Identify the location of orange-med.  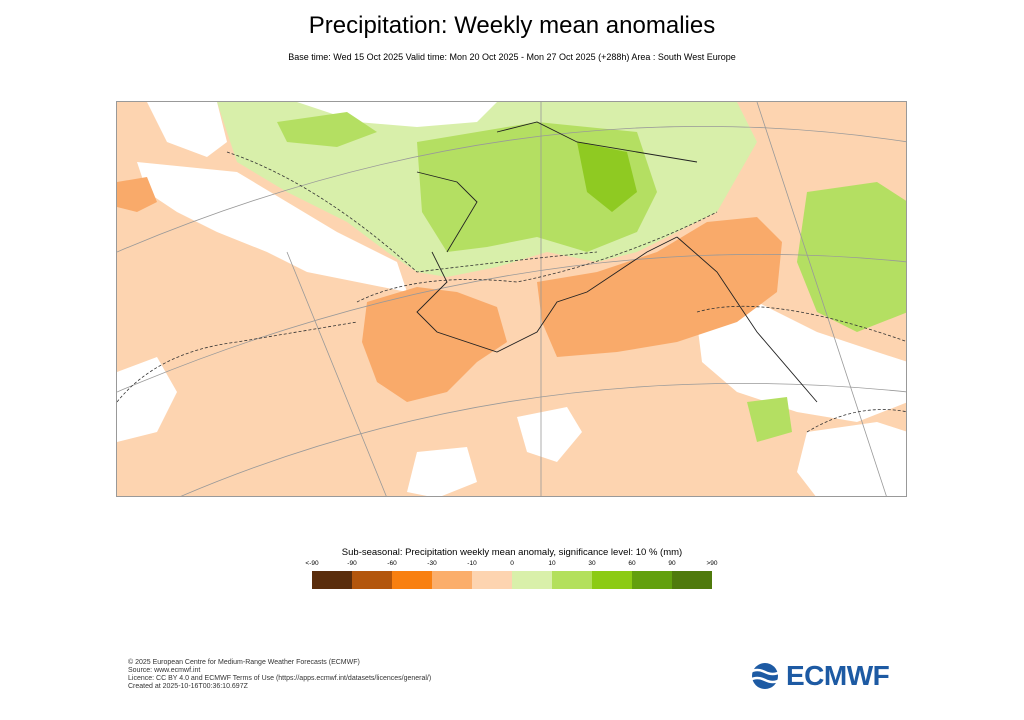
(659, 287).